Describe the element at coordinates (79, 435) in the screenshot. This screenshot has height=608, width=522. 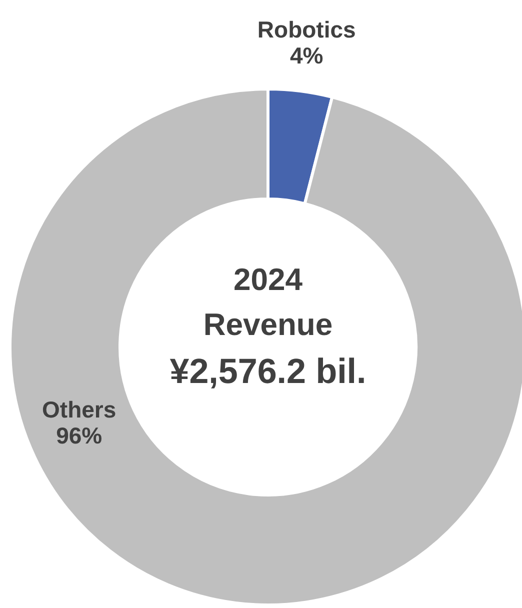
I see `data-label: 96%` at that location.